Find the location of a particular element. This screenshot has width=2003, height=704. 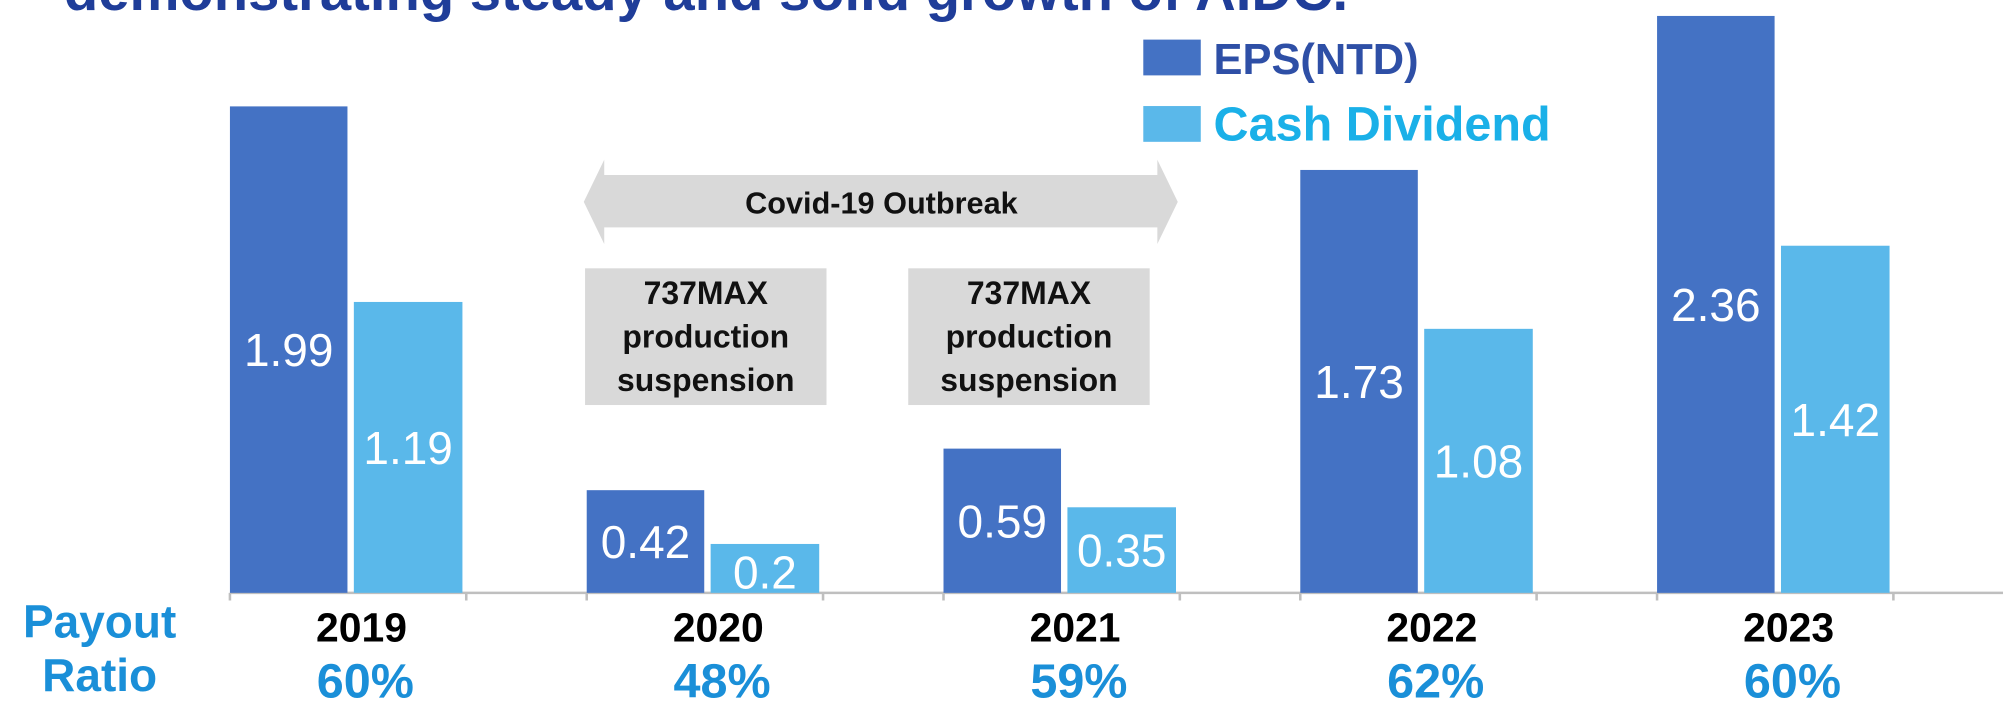

payout-value: 48% is located at coordinates (722, 679).